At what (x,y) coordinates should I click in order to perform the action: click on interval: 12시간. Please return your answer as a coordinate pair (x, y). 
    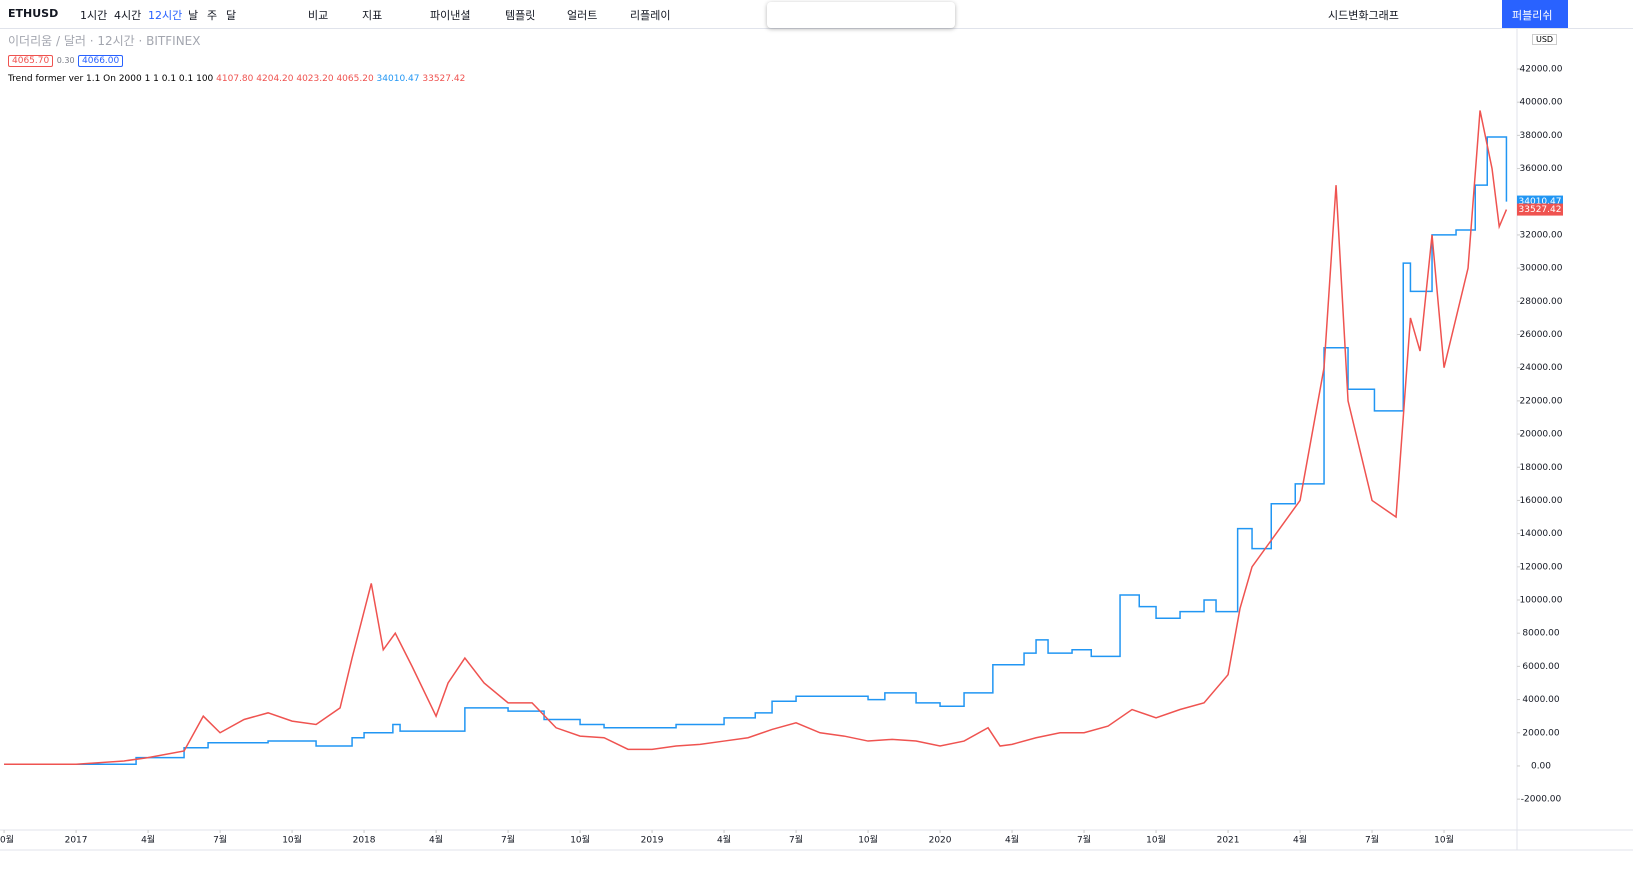
    Looking at the image, I should click on (165, 15).